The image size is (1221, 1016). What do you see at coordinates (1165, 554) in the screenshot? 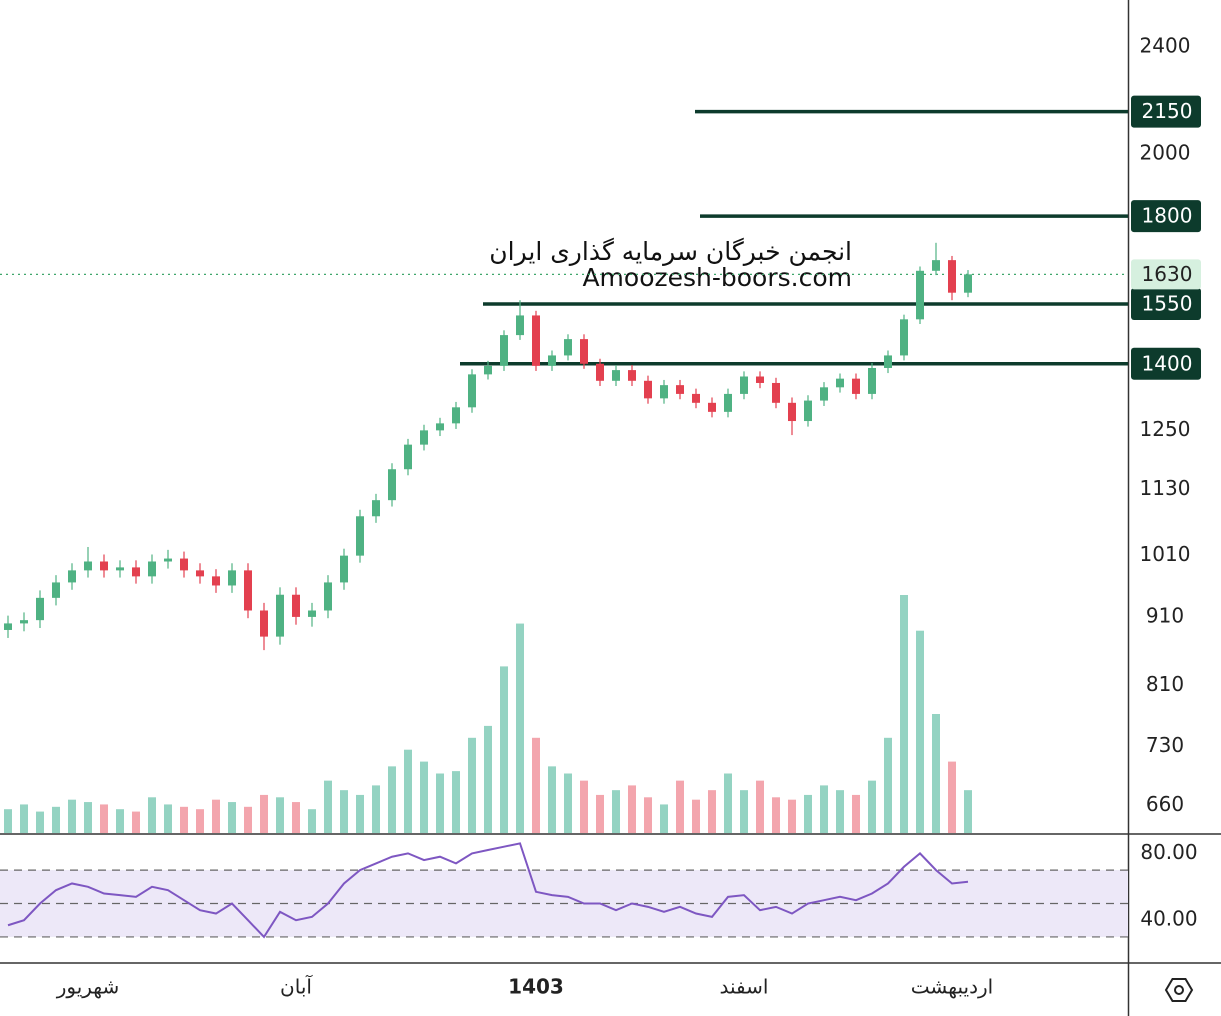
I see `y-tick-label: 1010` at bounding box center [1165, 554].